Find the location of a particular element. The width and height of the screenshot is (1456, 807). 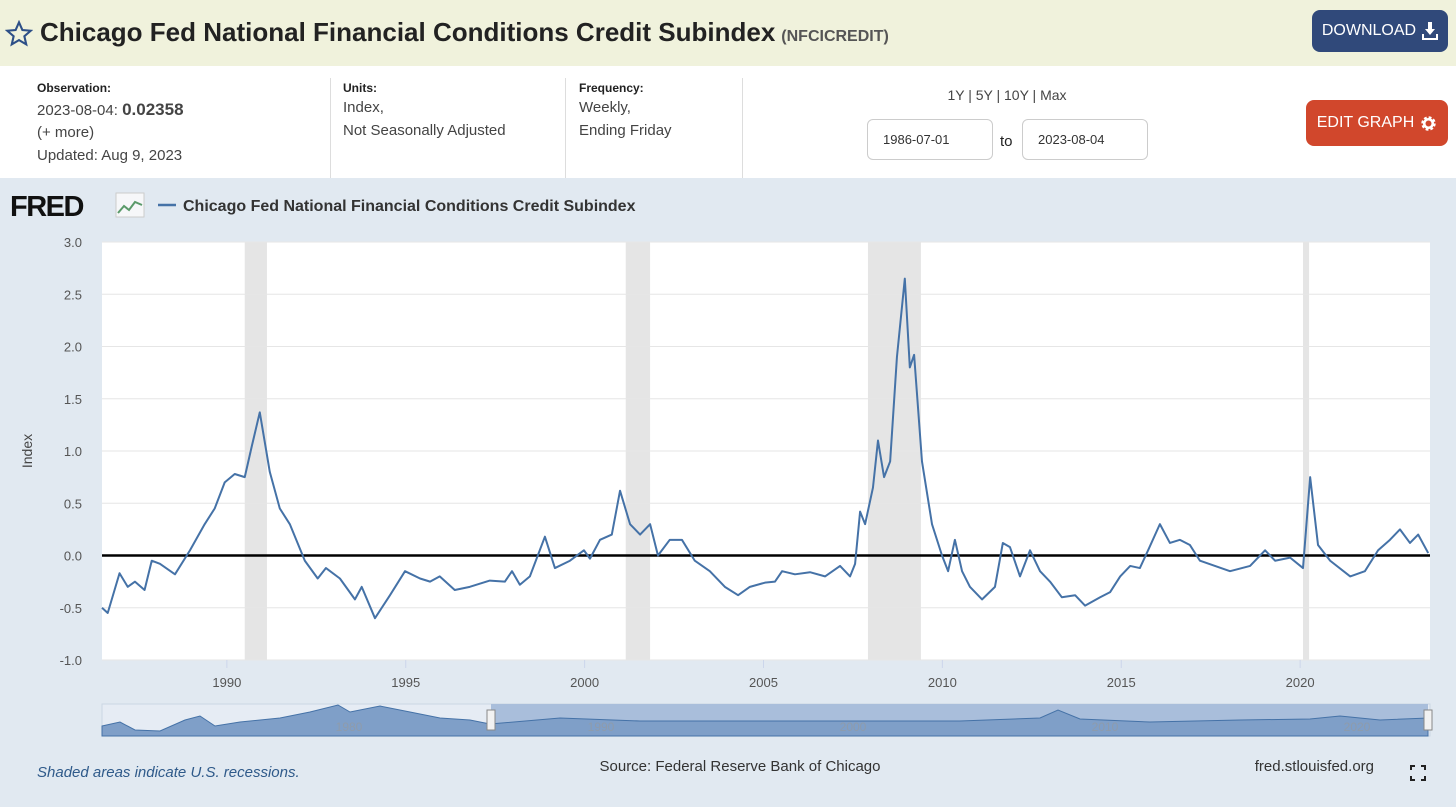

x-tick-label: 2015 is located at coordinates (1121, 682).